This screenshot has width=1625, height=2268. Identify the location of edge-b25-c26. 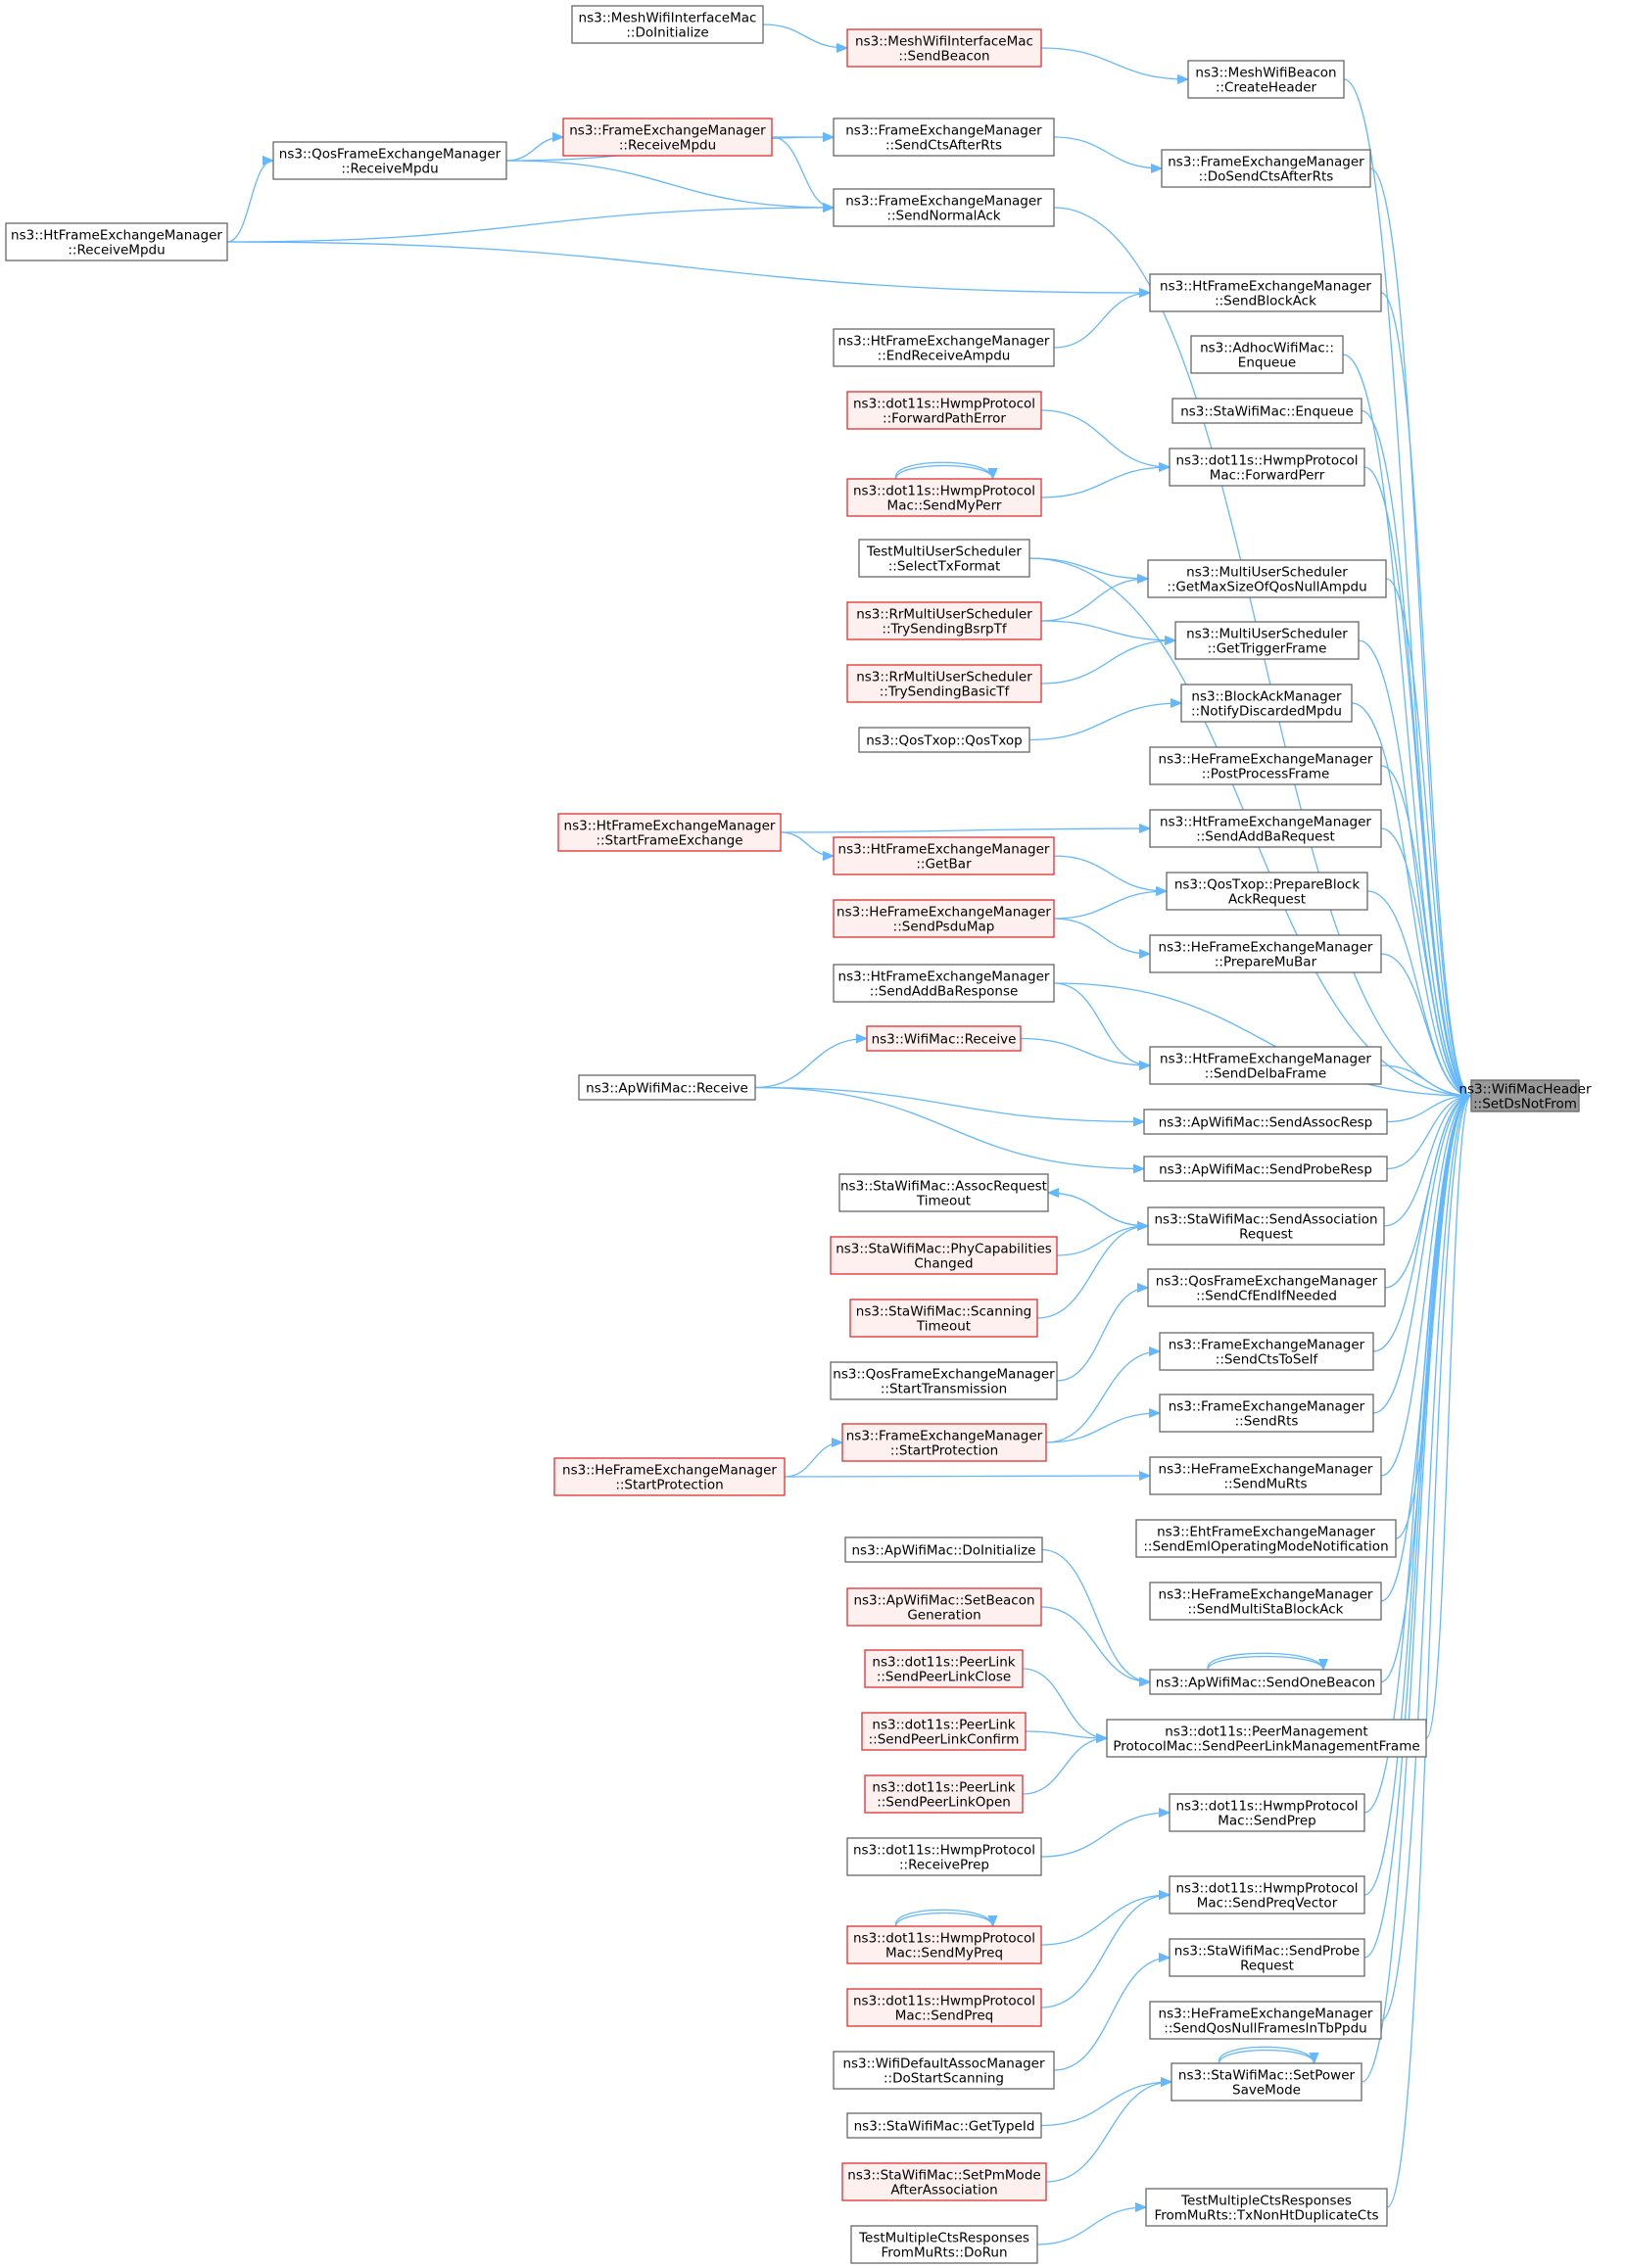
(1105, 1835).